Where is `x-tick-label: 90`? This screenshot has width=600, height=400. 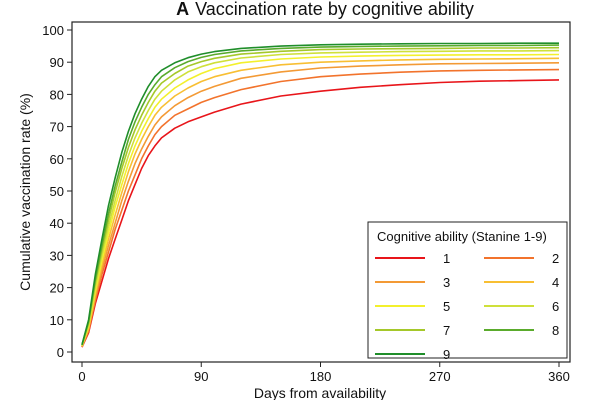 x-tick-label: 90 is located at coordinates (201, 376).